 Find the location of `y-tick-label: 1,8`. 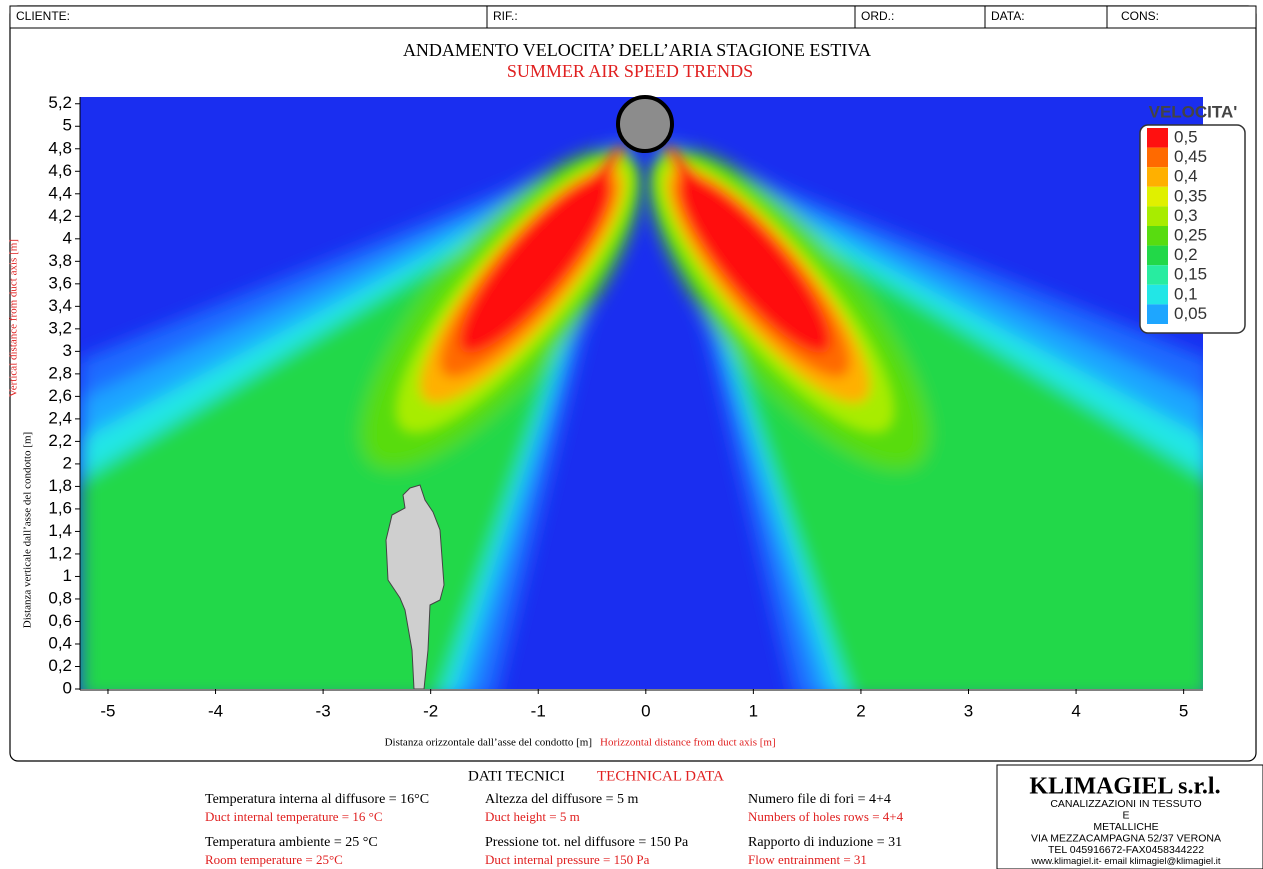

y-tick-label: 1,8 is located at coordinates (60, 485).